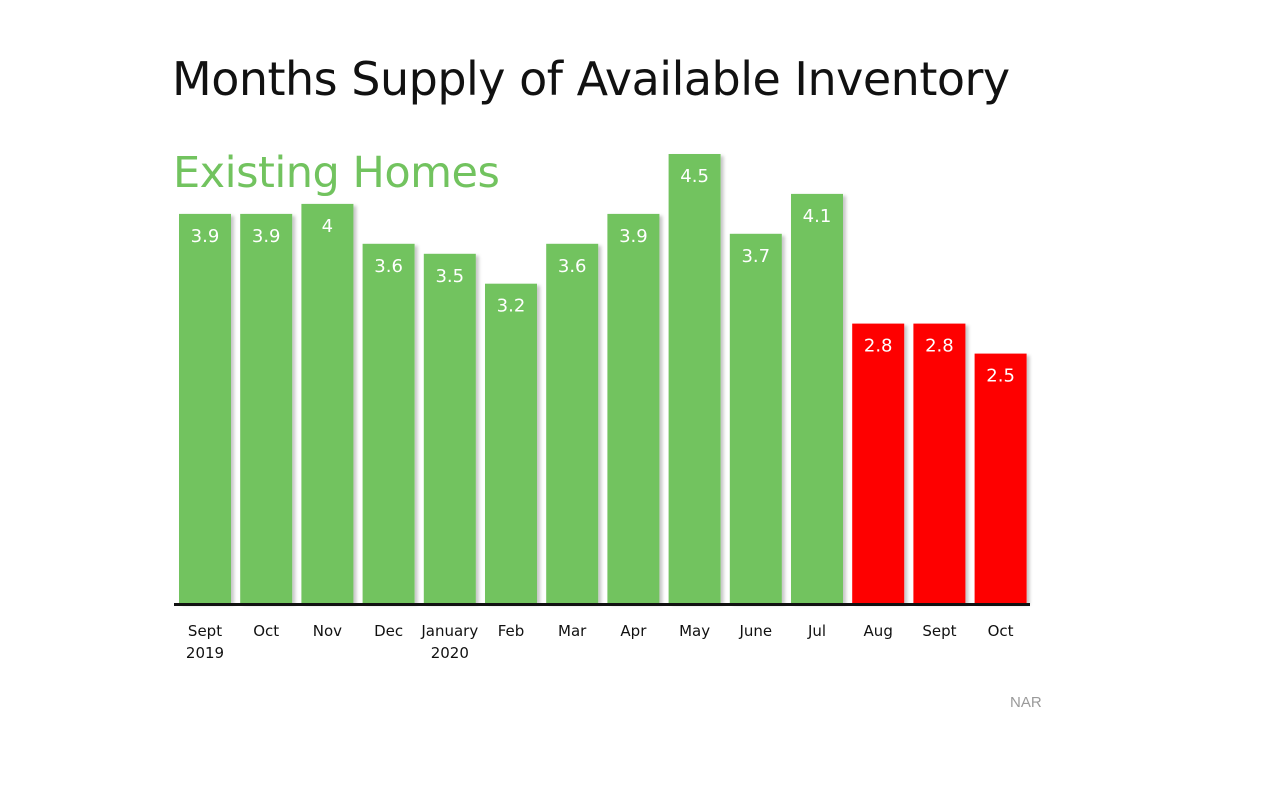 The image size is (1280, 810). I want to click on source-label: NAR, so click(1026, 702).